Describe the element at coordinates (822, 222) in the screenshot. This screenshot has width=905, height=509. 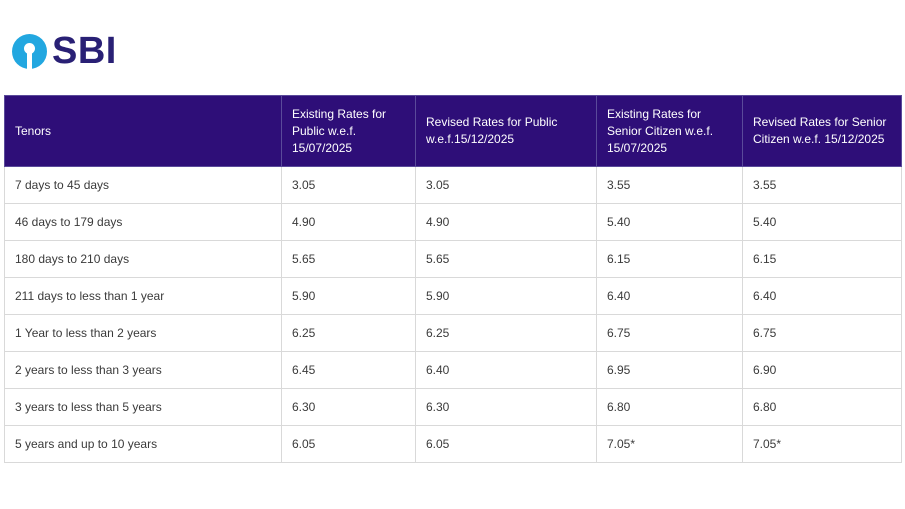
I see `revised-senior-cell: 5.40` at that location.